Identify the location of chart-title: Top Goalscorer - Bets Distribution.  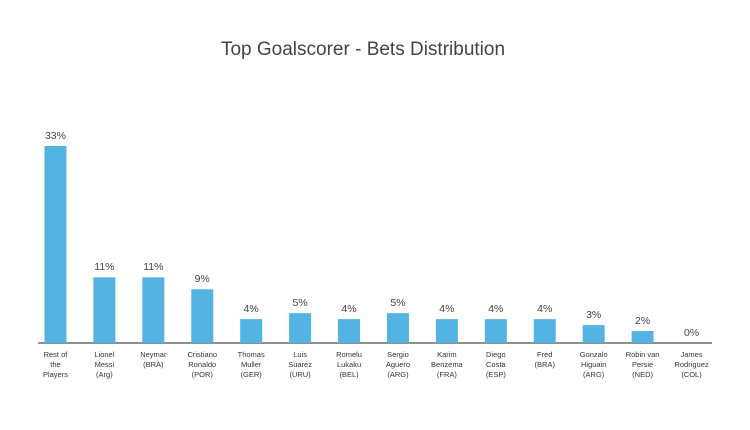
(363, 49).